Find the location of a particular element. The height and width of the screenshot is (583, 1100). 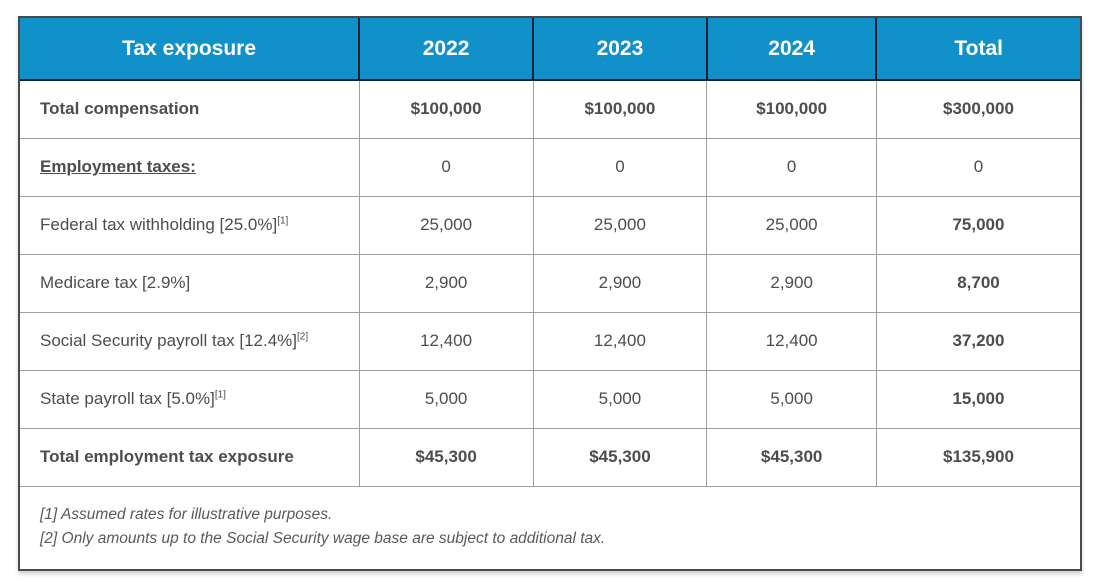

row-label-text: Total employment tax exposure is located at coordinates (167, 457).